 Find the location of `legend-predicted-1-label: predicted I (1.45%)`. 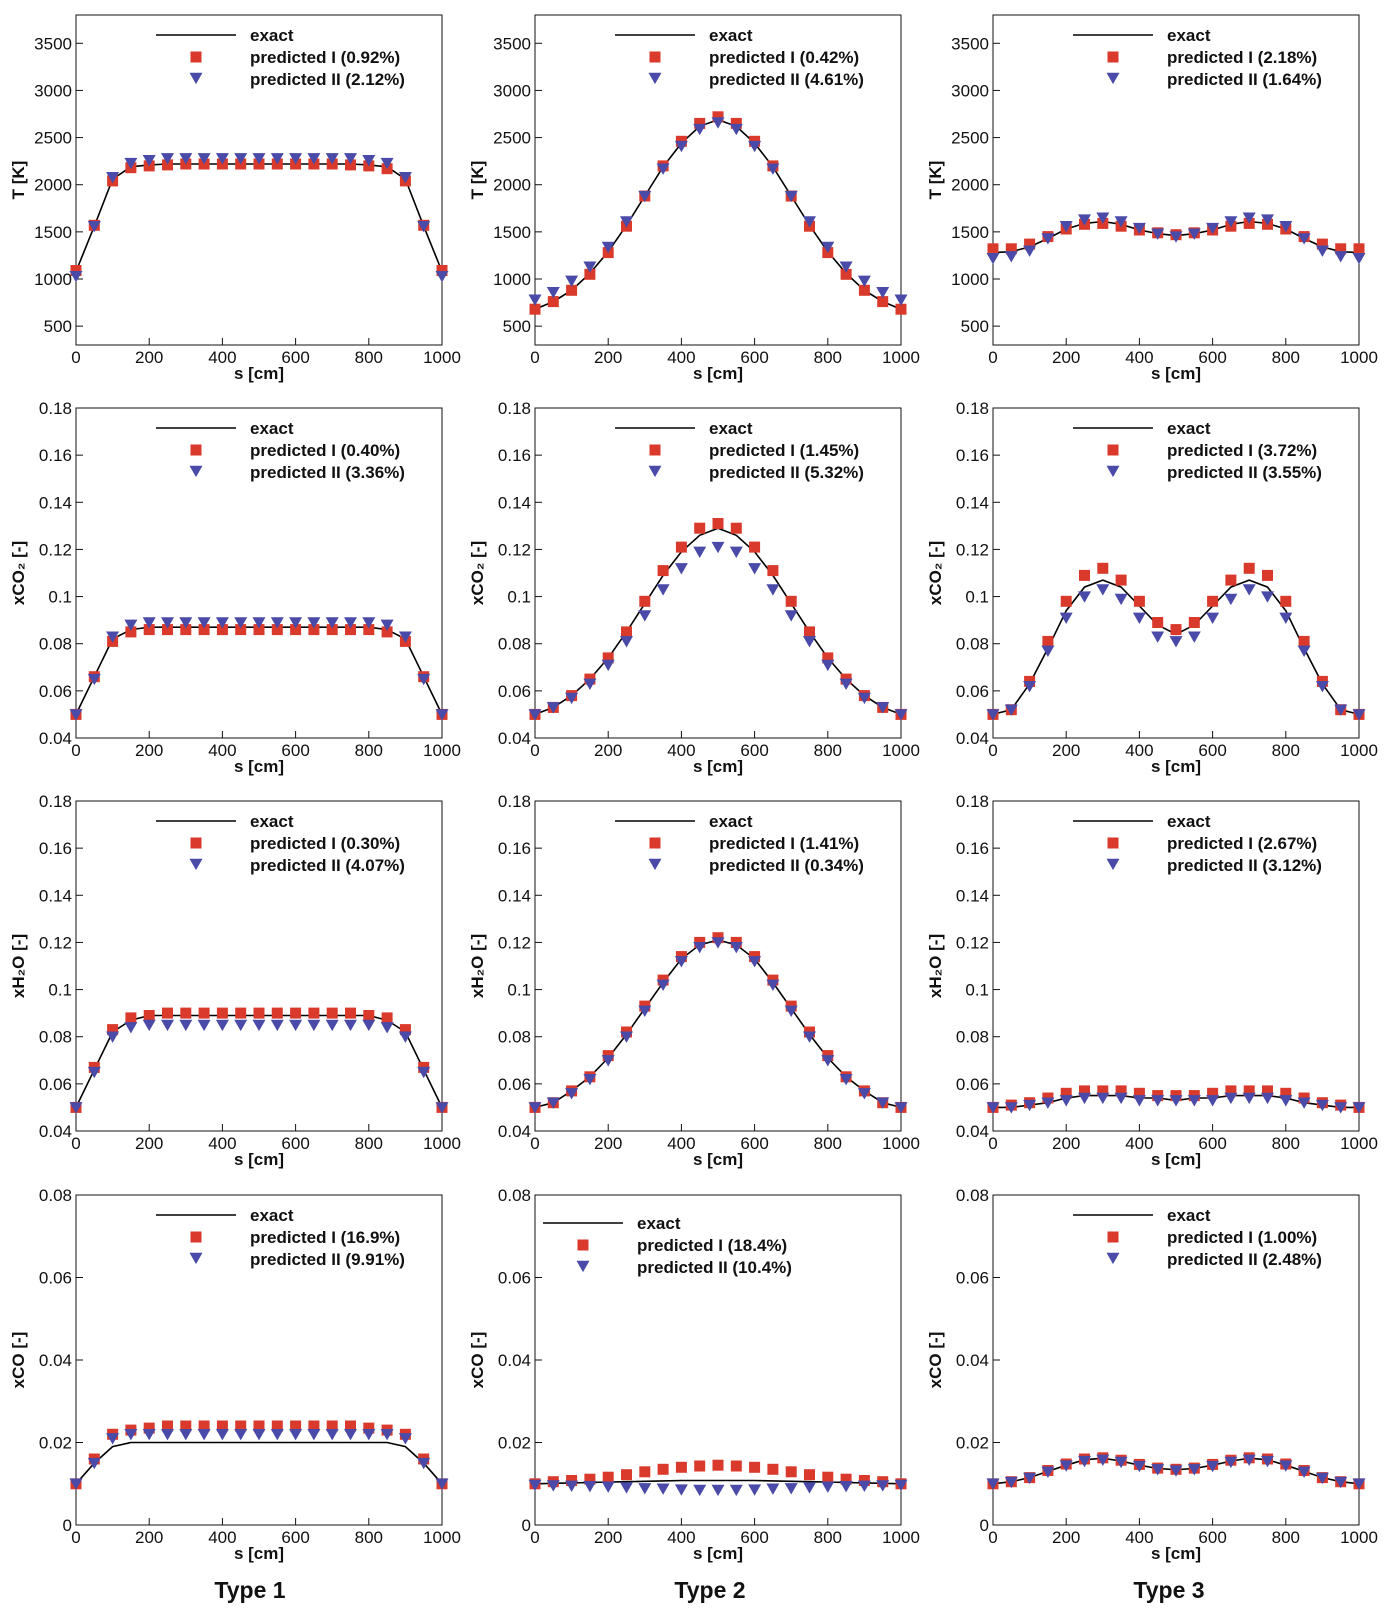

legend-predicted-1-label: predicted I (1.45%) is located at coordinates (784, 450).